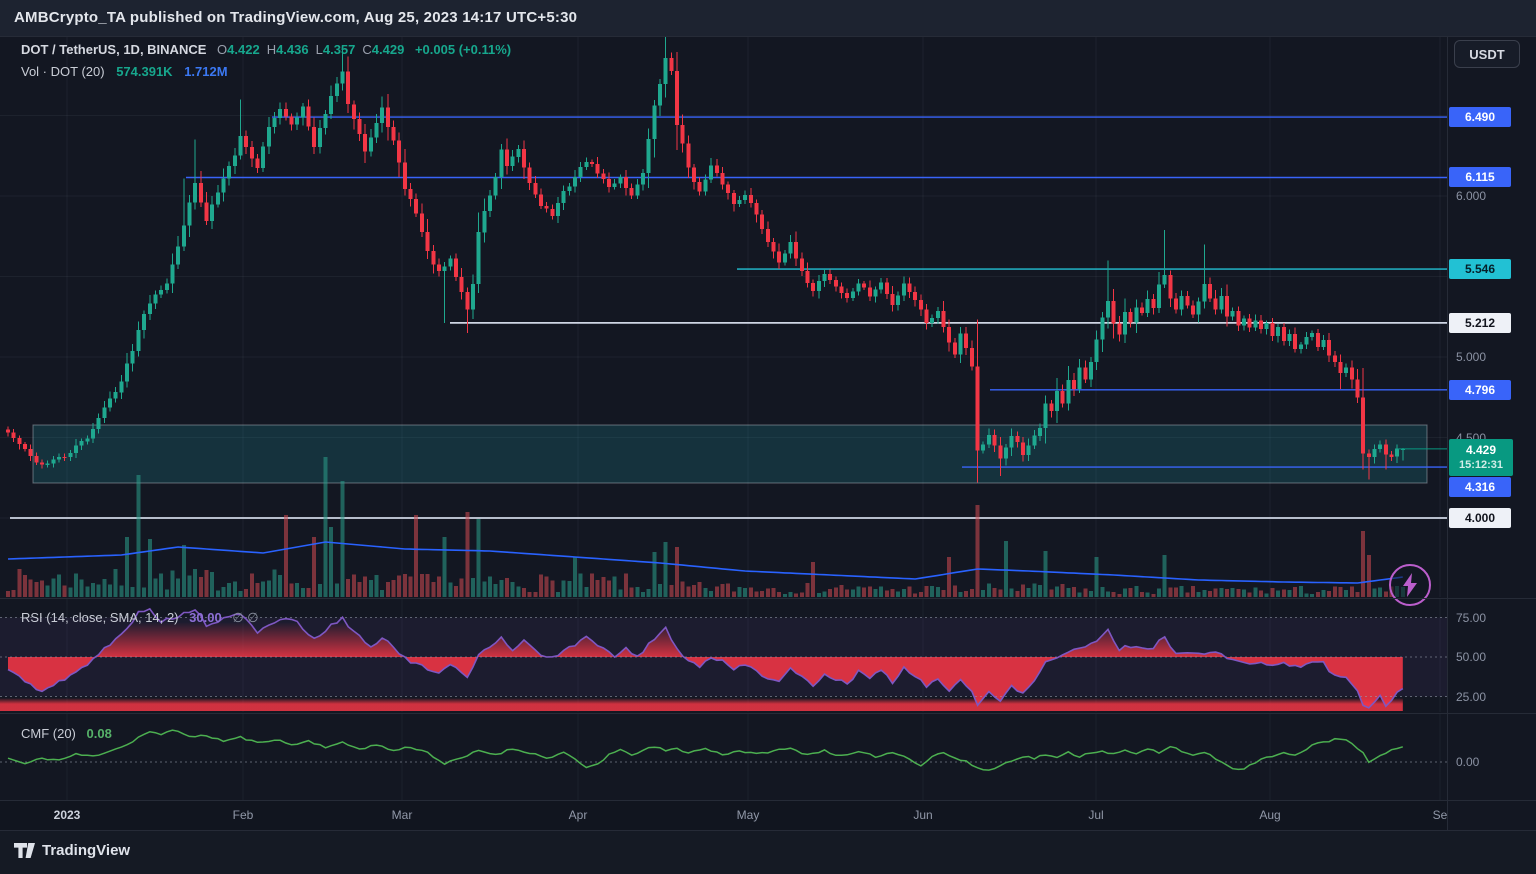  Describe the element at coordinates (63, 71) in the screenshot. I see `volume-study-title: Vol · DOT (20)` at that location.